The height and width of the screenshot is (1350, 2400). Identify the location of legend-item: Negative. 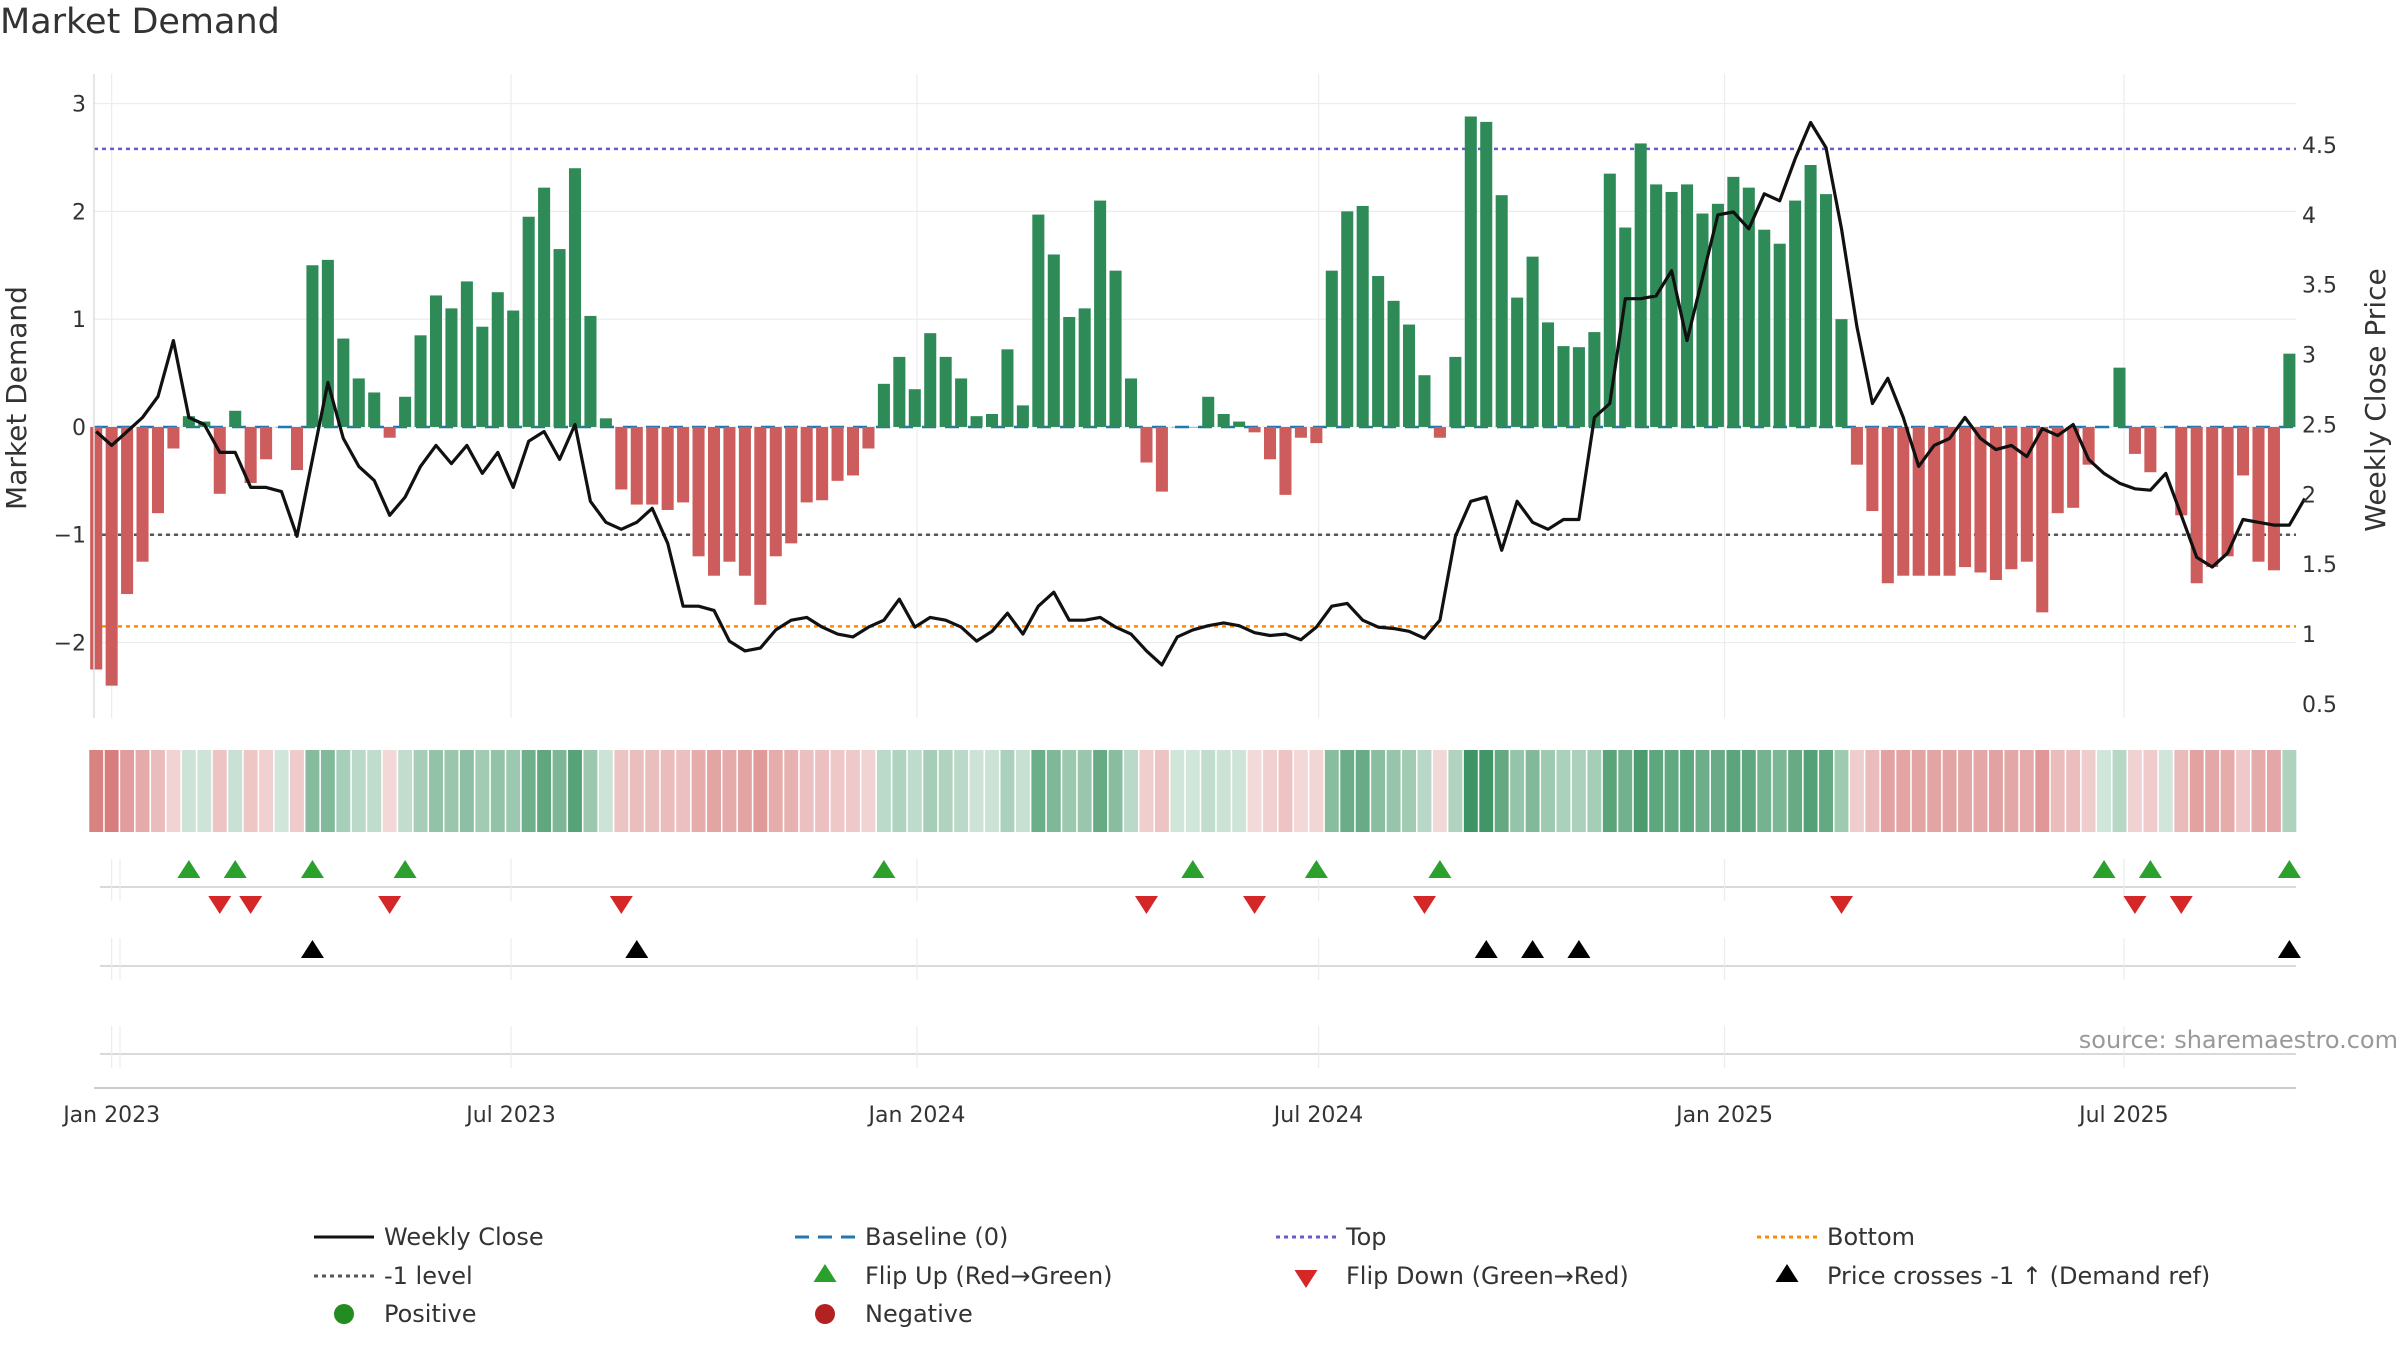
(894, 1314).